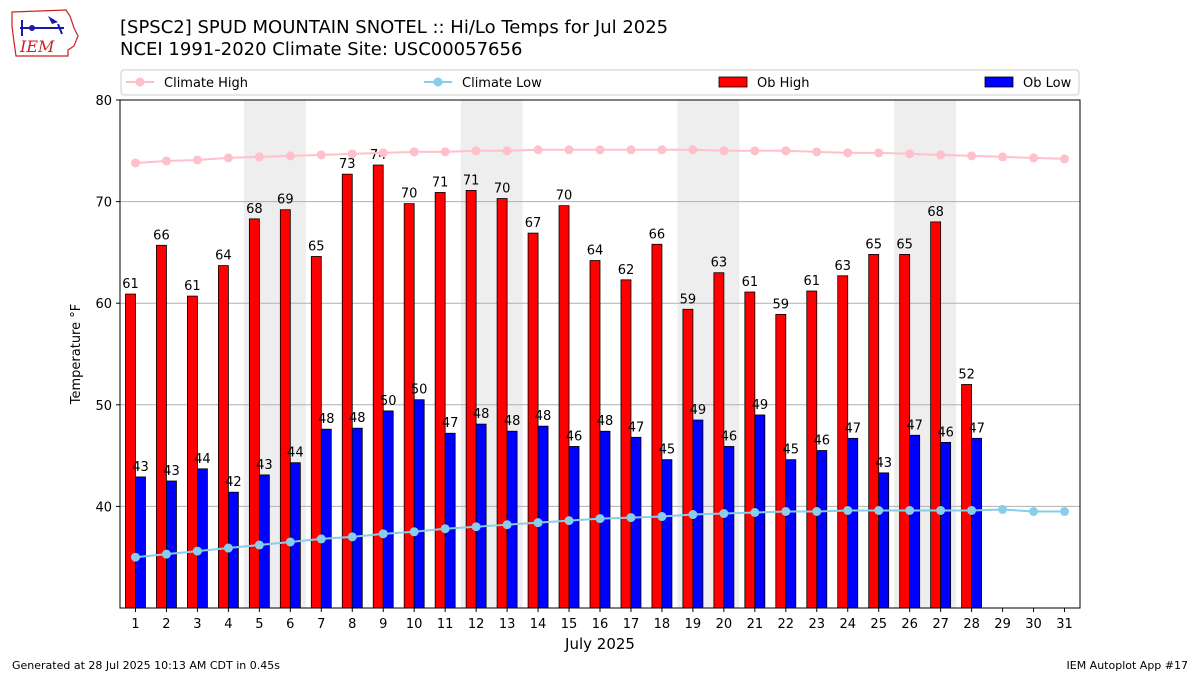 The width and height of the screenshot is (1200, 675). What do you see at coordinates (316, 246) in the screenshot?
I see `ob-high-value-label: 65` at bounding box center [316, 246].